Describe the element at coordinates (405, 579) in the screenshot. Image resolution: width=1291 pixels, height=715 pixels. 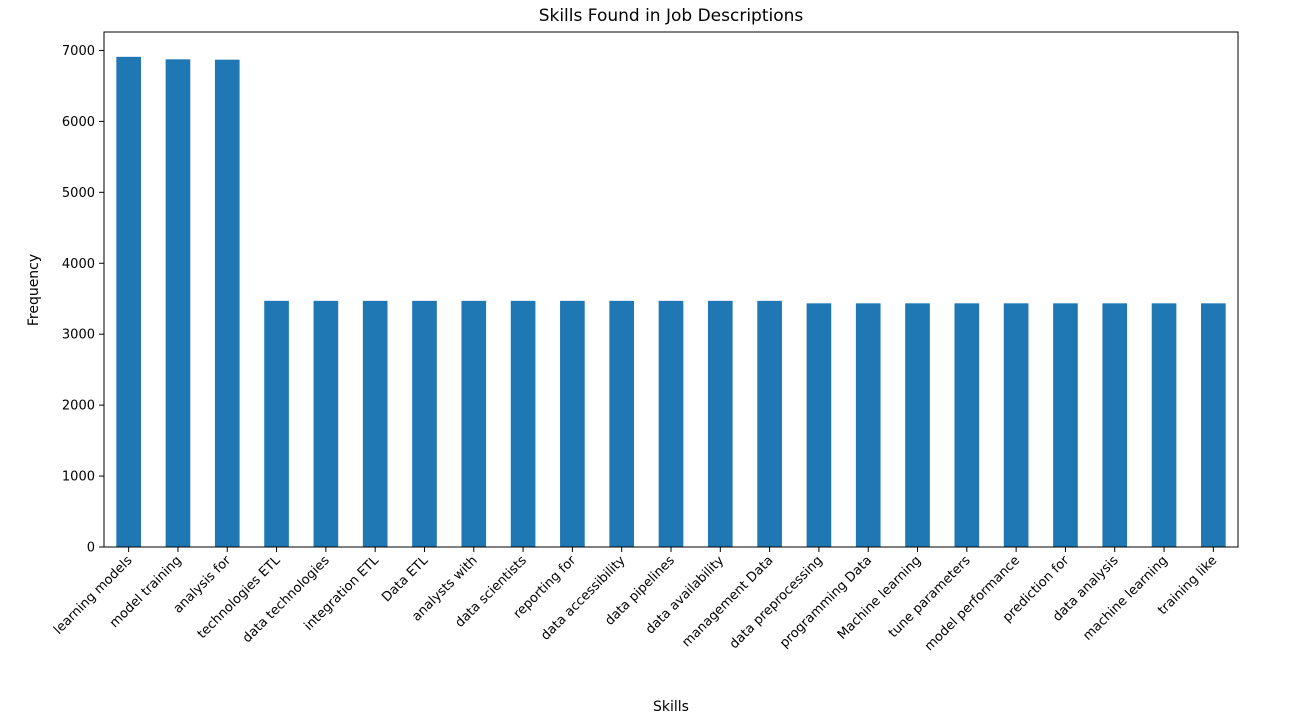
I see `x-tick-label: Data ETL` at that location.